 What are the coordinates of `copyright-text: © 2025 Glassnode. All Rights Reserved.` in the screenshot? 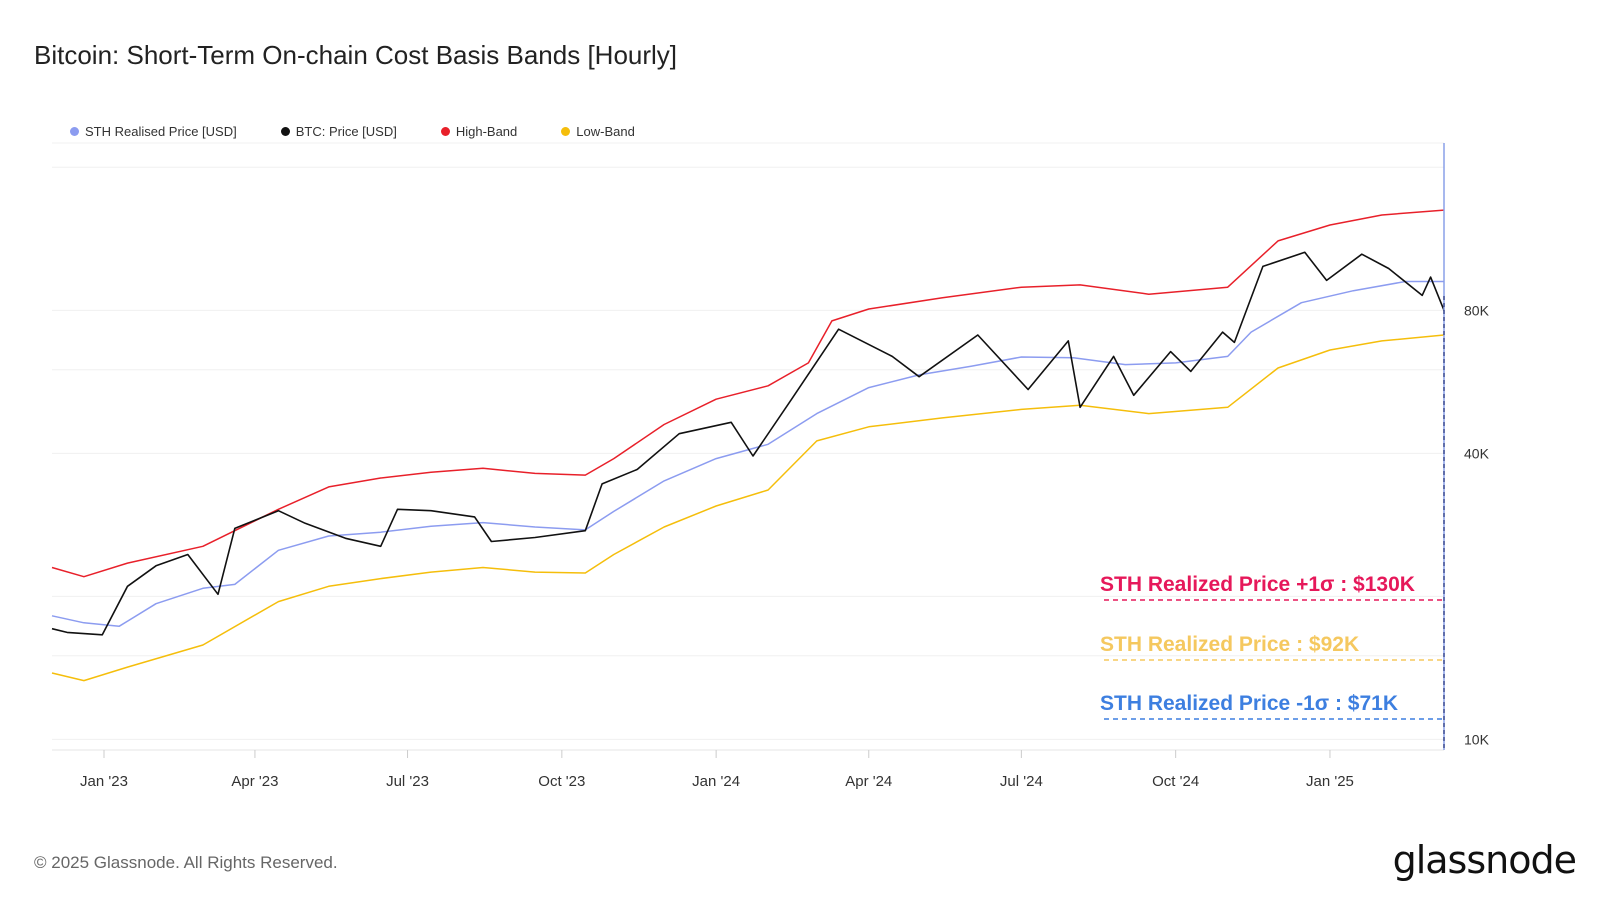 It's located at (186, 862).